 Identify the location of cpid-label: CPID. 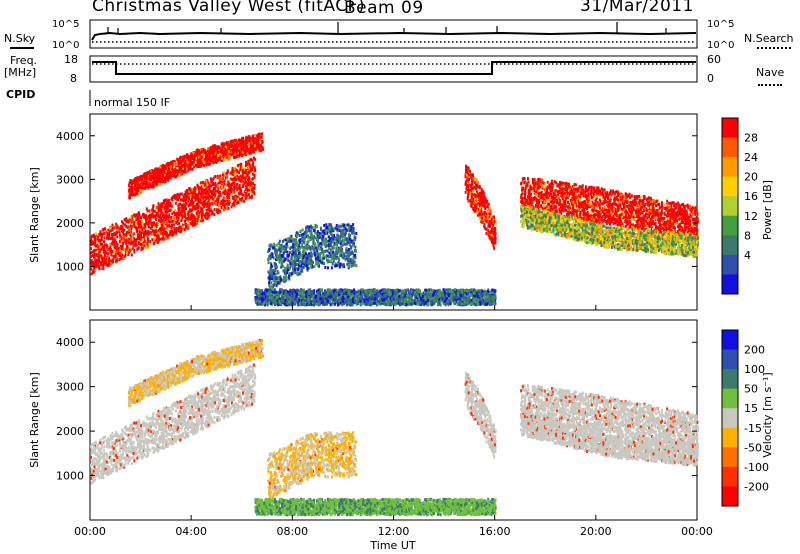
(20, 94).